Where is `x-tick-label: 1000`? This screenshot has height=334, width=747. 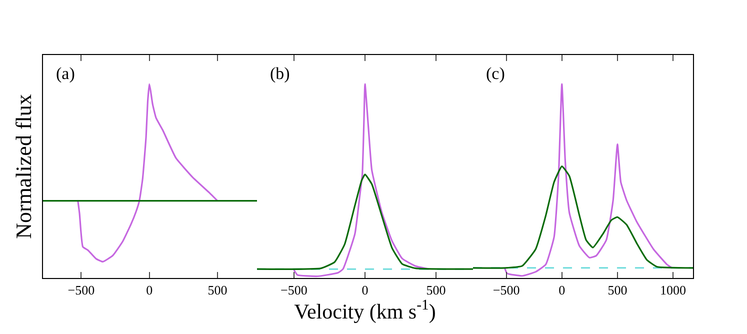 x-tick-label: 1000 is located at coordinates (673, 290).